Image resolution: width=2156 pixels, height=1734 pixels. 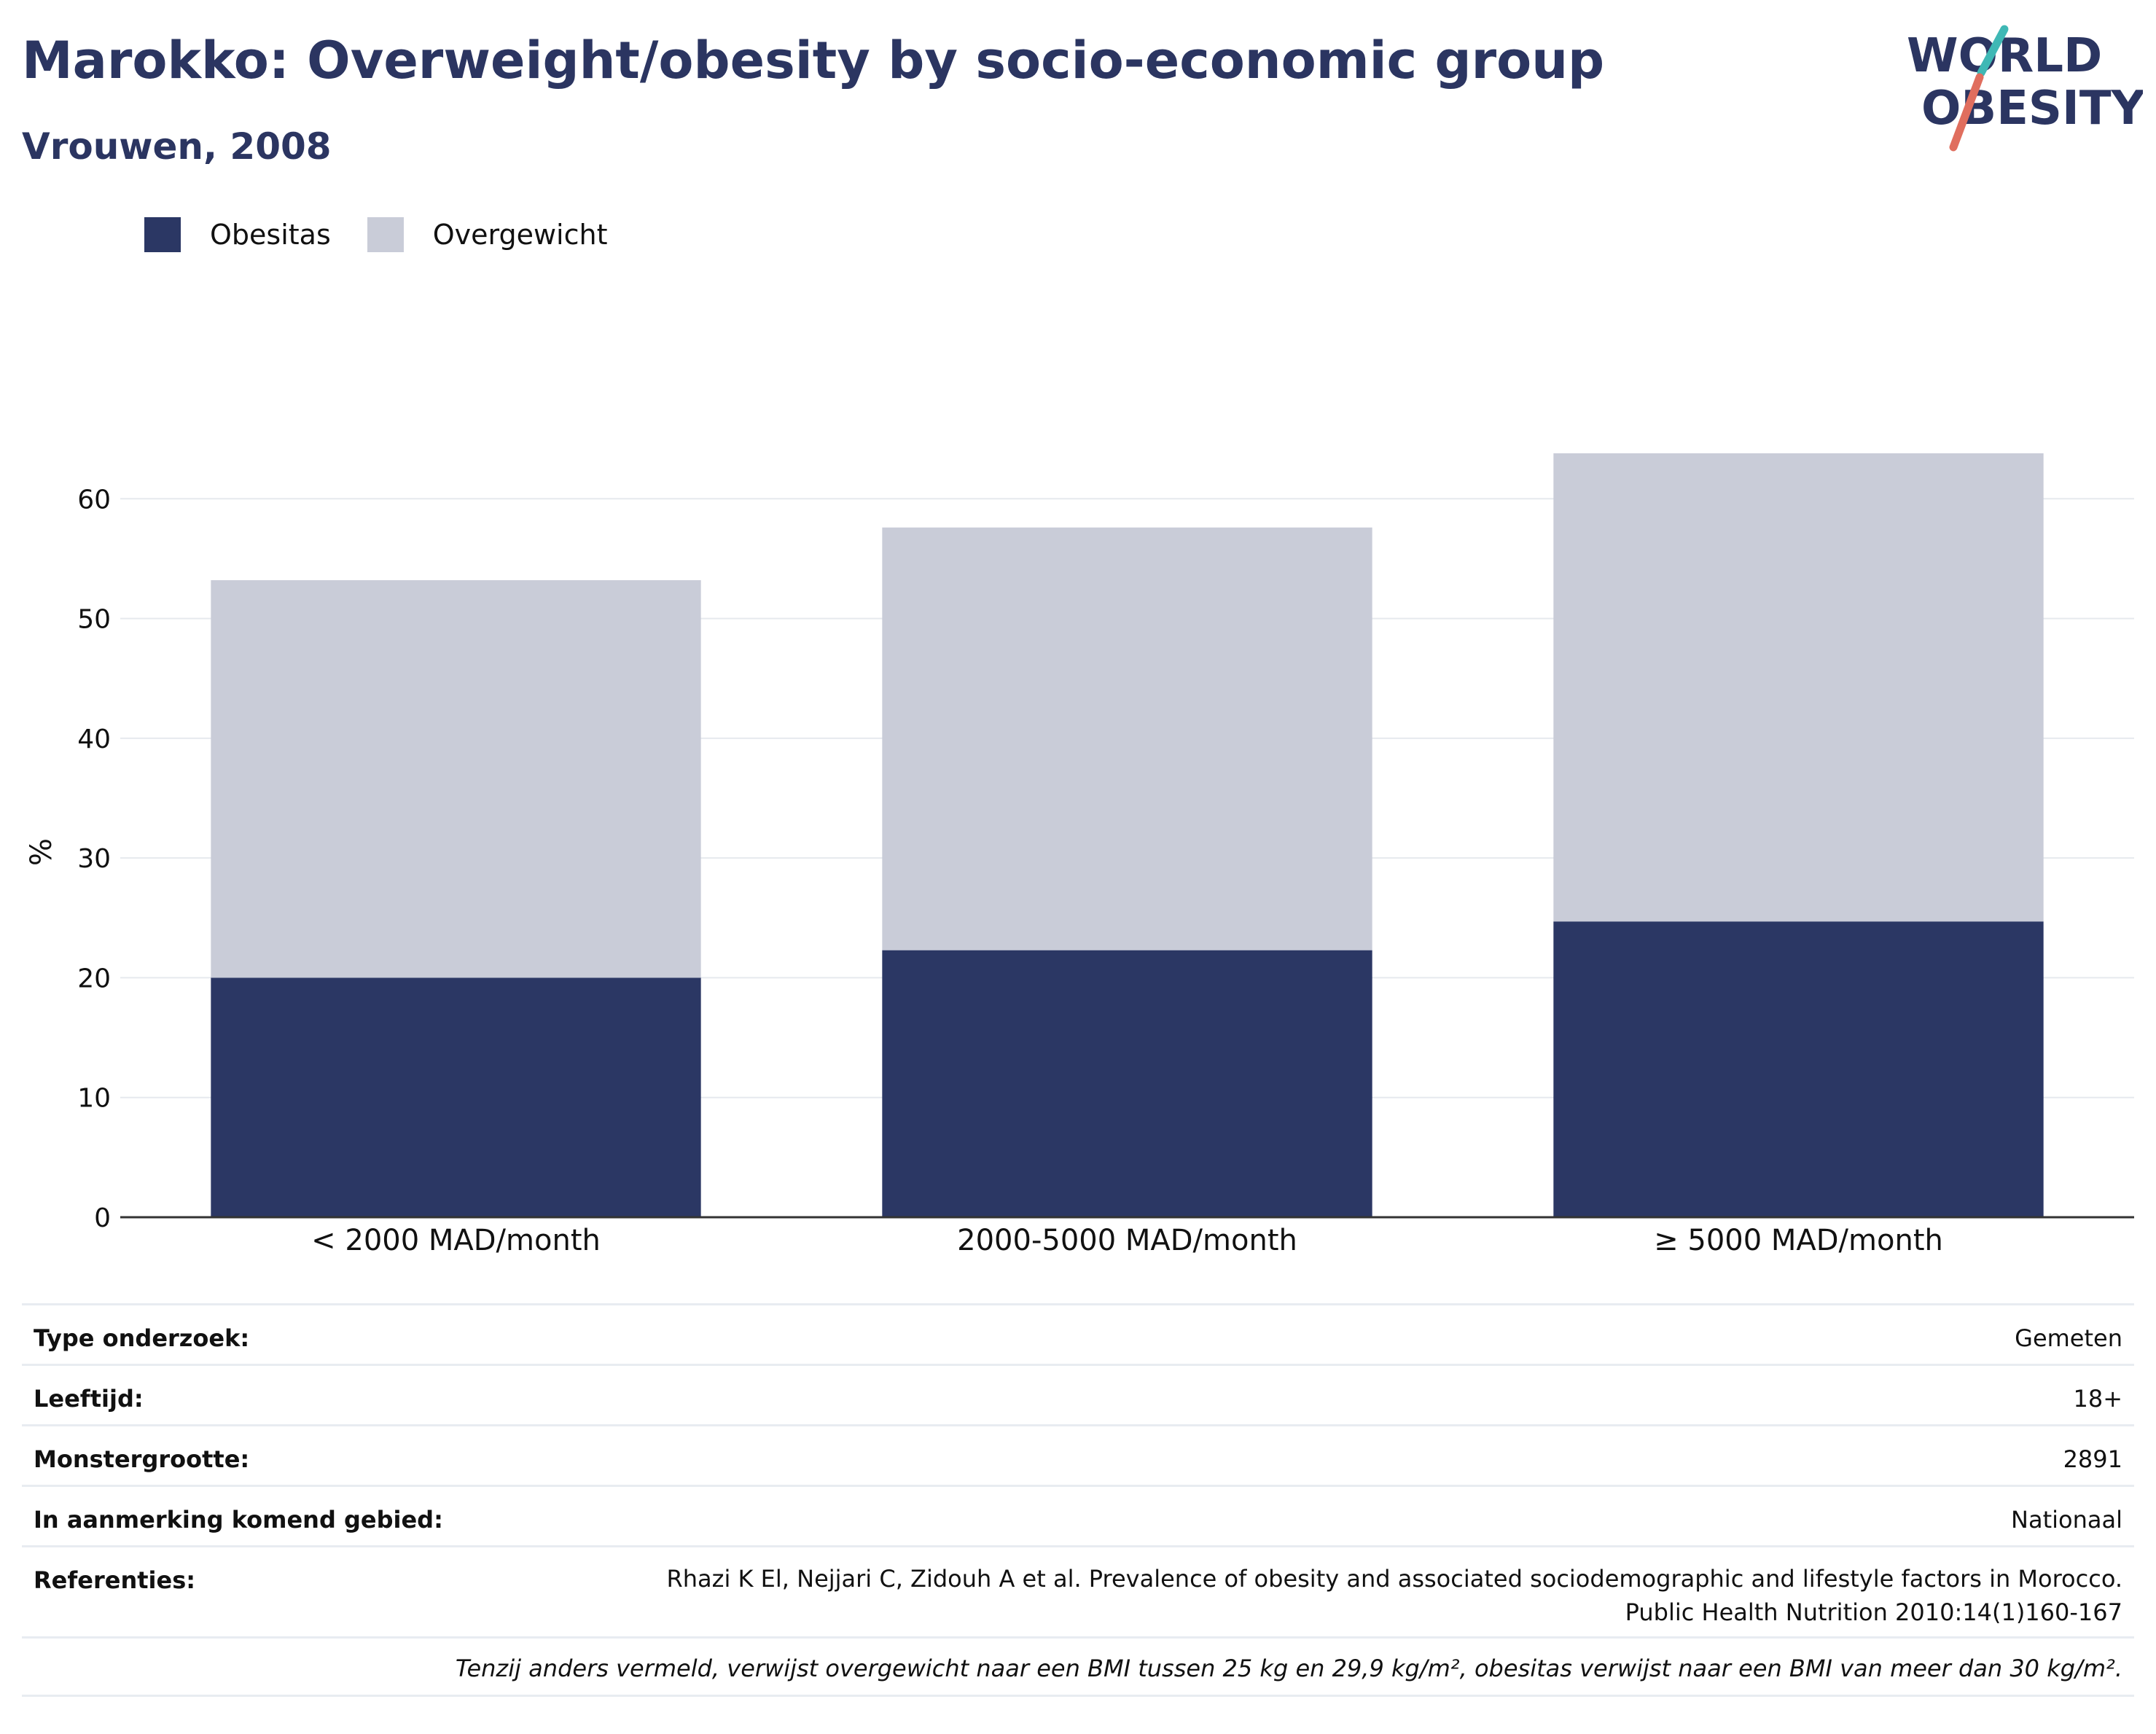 I want to click on y-axis-title: %, so click(x=42, y=852).